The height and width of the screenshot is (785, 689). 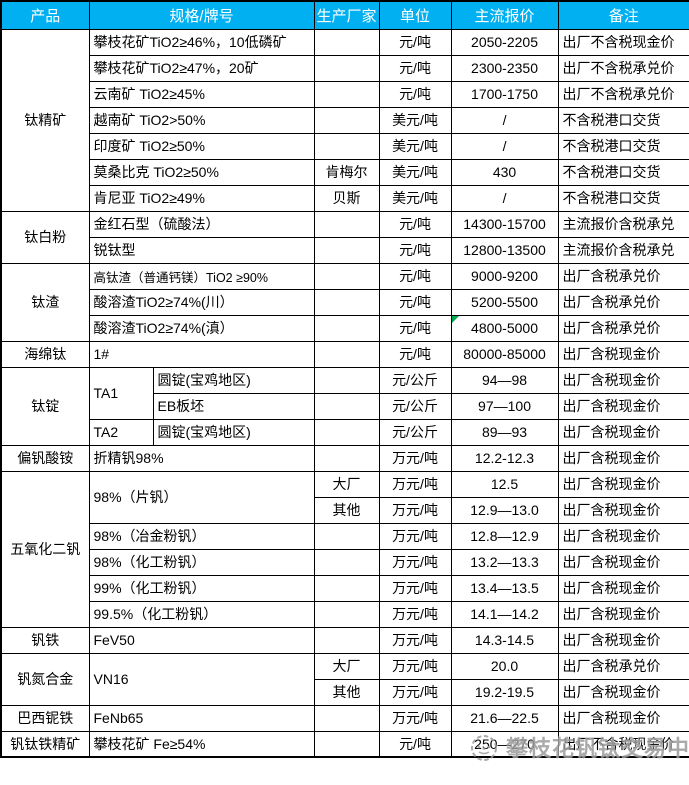 I want to click on spec-cell: 98%（化工粉钒）, so click(x=201, y=562).